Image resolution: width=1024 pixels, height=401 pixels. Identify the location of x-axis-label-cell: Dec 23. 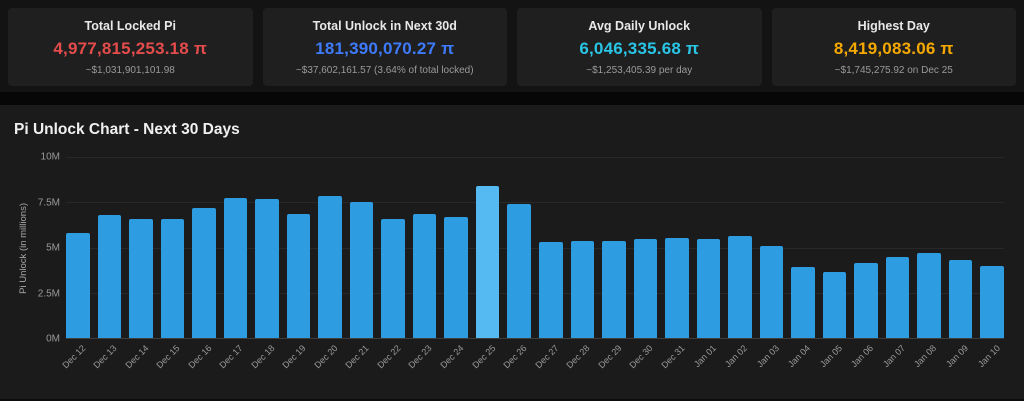
(422, 359).